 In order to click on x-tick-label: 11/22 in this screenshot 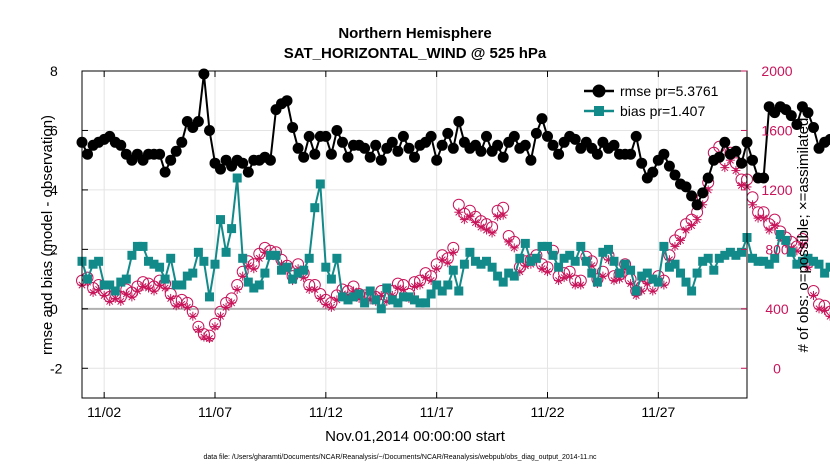, I will do `click(548, 412)`.